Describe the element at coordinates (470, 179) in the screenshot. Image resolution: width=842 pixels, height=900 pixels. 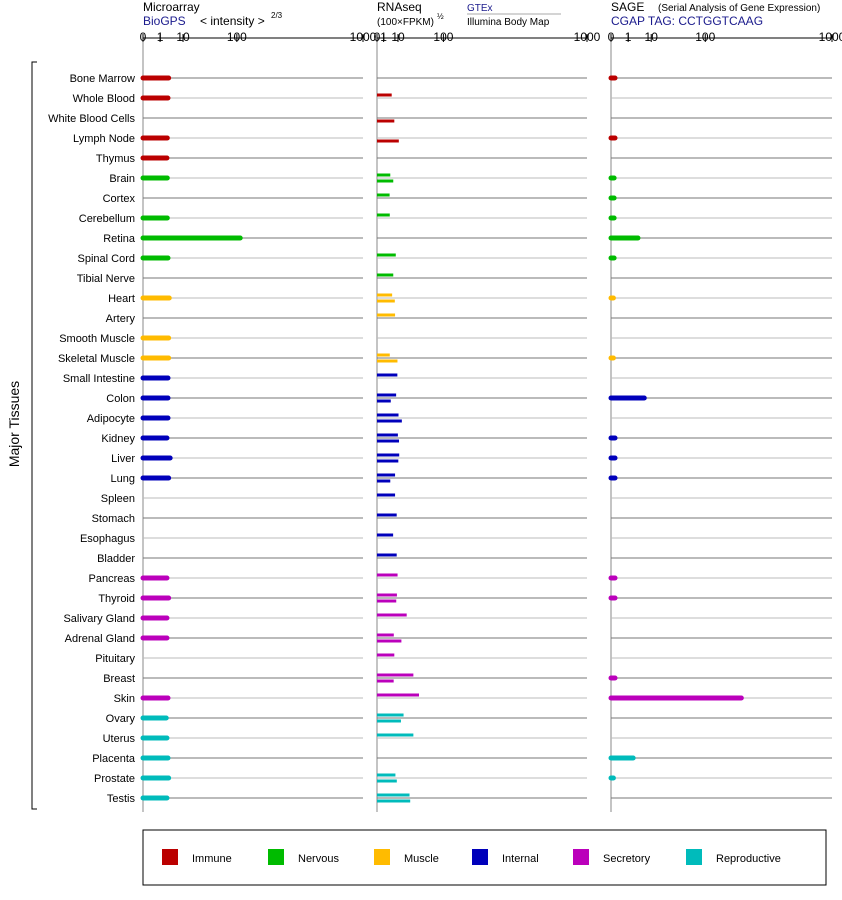
I see `tissue-row: Brain` at that location.